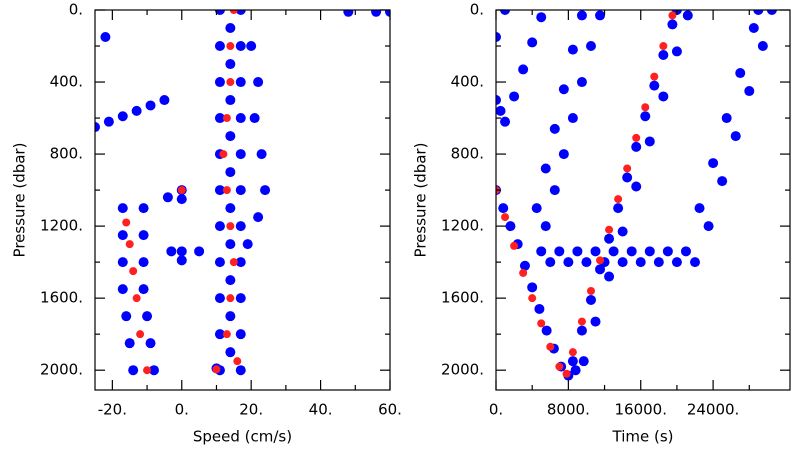 Image resolution: width=800 pixels, height=450 pixels. I want to click on y-tick-label: 2000., so click(61, 370).